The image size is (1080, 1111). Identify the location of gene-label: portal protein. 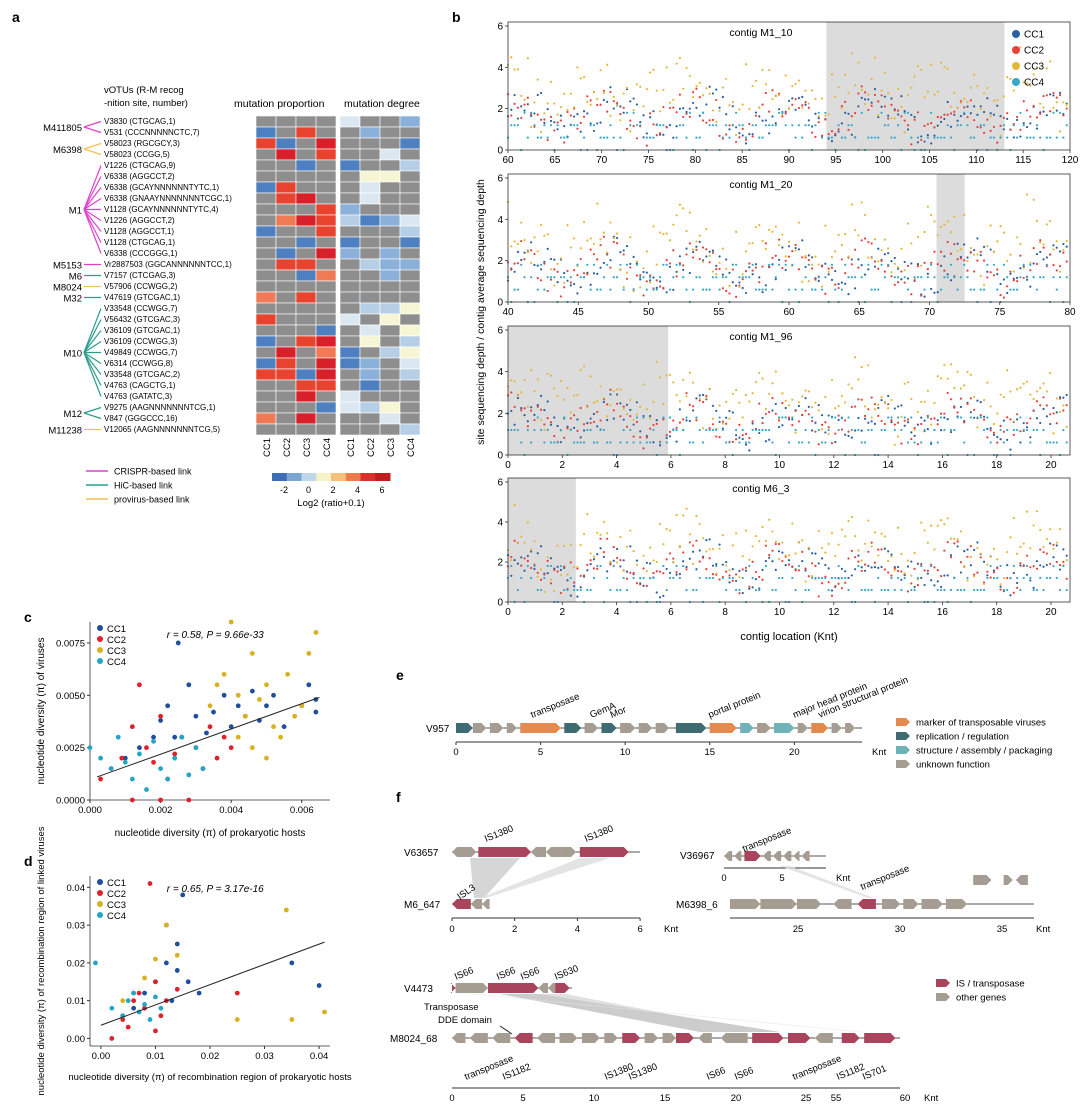
(735, 705).